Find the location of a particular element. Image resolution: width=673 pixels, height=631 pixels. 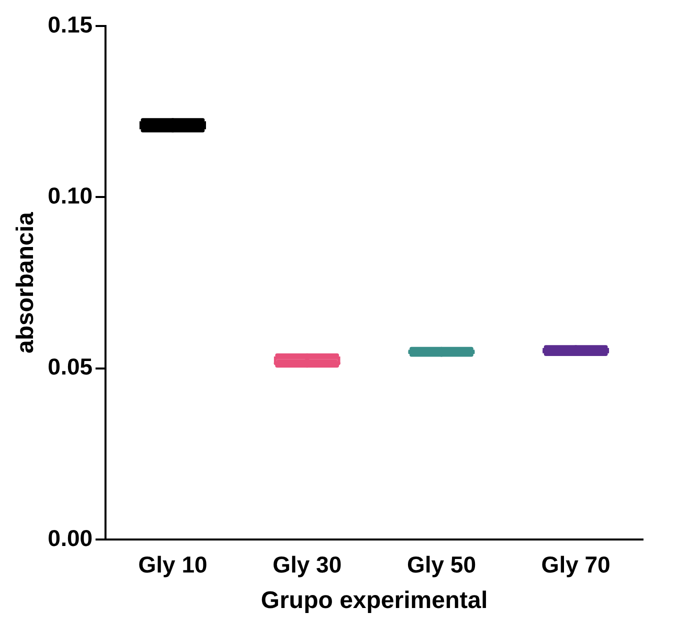

x-axis-title: Grupo experimental is located at coordinates (374, 600).